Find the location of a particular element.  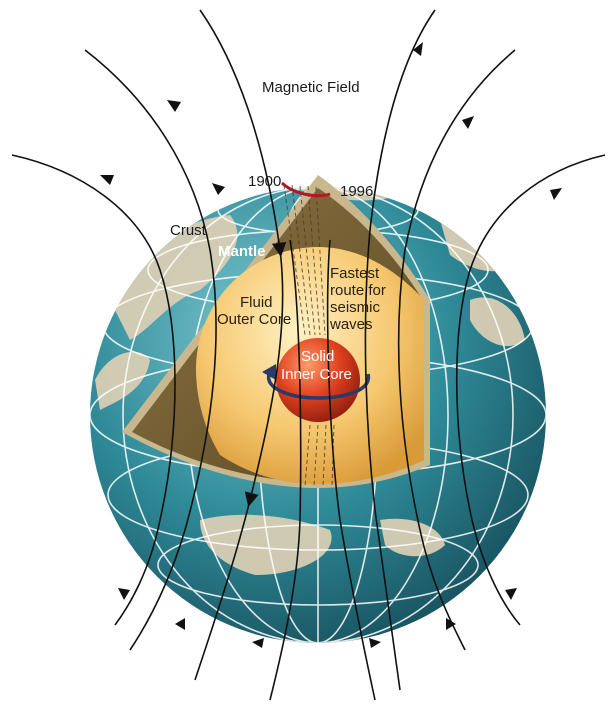

fastest-route-label-1: Fastest is located at coordinates (355, 273).